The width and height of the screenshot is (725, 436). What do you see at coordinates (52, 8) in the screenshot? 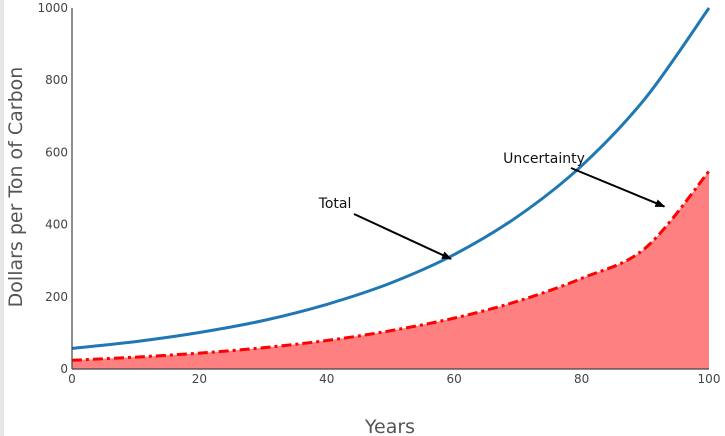
I see `y-tick-label: 1000` at bounding box center [52, 8].